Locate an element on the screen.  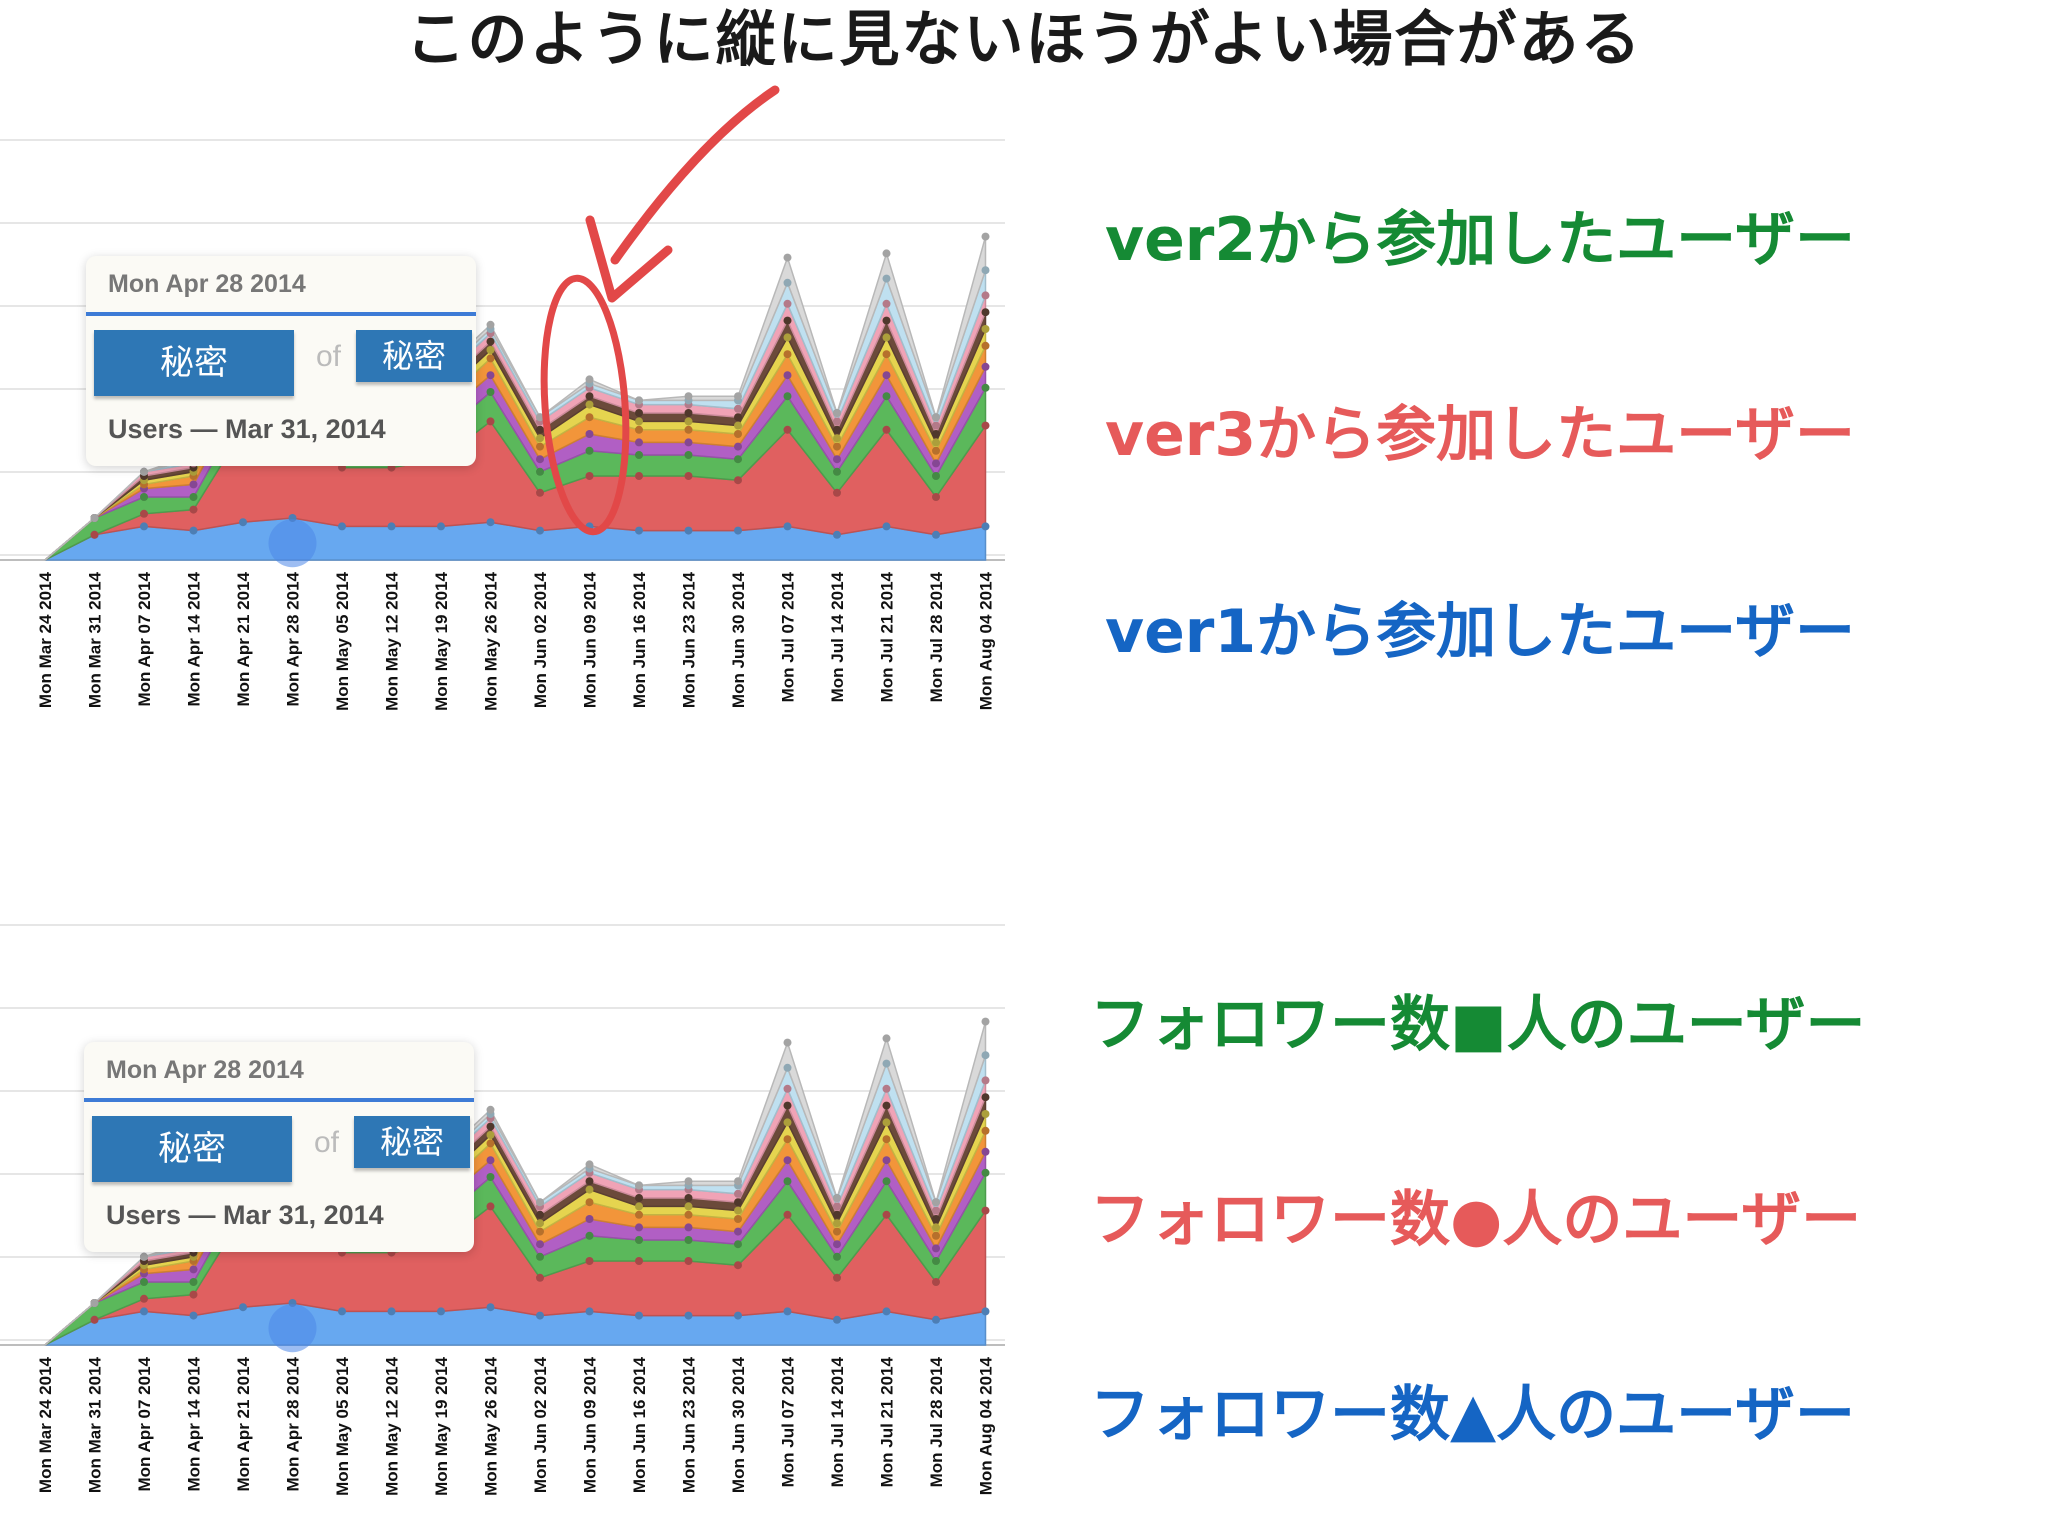
highlight-ellipse is located at coordinates (585, 405).